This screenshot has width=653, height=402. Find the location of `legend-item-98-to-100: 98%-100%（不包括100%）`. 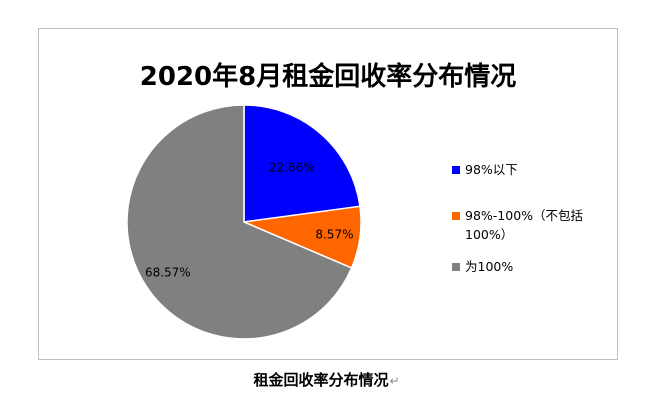

legend-item-98-to-100: 98%-100%（不包括100%） is located at coordinates (533, 225).